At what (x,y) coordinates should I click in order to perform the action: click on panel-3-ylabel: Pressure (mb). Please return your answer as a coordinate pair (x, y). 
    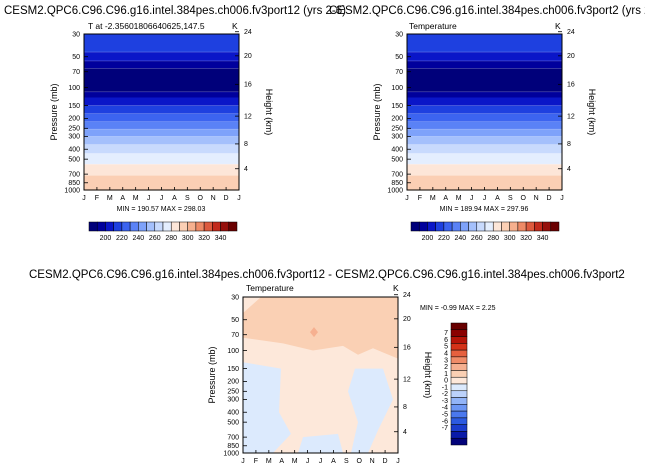
    Looking at the image, I should click on (212, 374).